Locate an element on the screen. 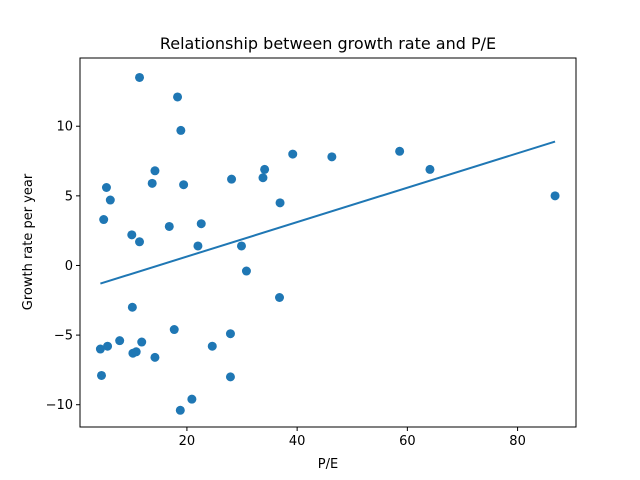  x-tick-label: 20 is located at coordinates (187, 441).